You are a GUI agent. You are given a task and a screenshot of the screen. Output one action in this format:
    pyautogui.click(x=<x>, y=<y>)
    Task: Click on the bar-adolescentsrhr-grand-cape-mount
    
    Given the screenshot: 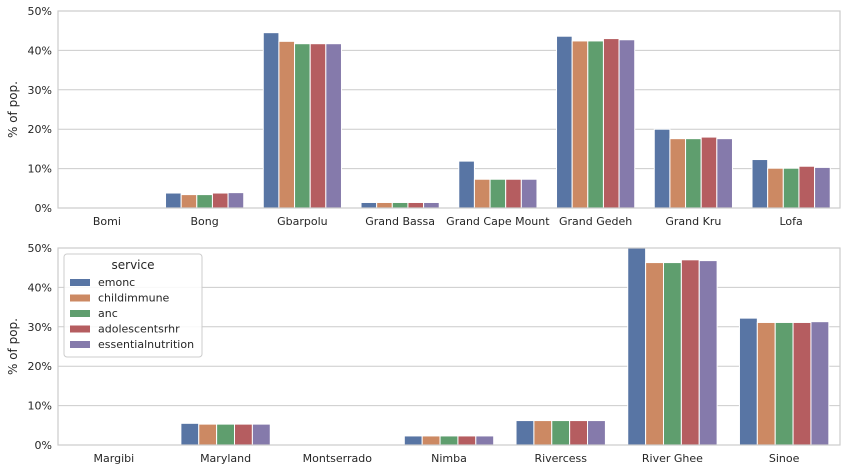 What is the action you would take?
    pyautogui.click(x=513, y=193)
    